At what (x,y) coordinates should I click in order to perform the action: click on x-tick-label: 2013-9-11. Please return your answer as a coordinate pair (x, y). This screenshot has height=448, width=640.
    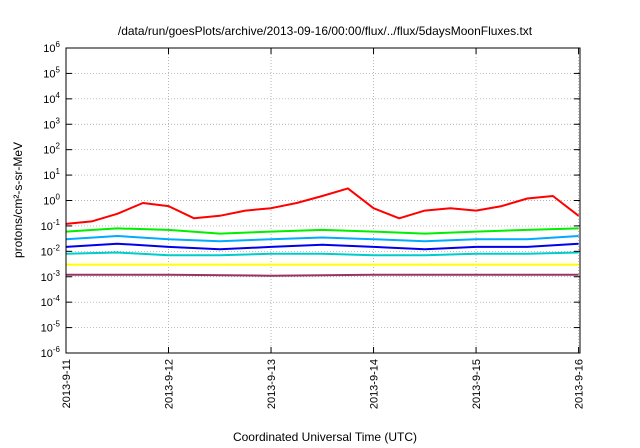
    Looking at the image, I should click on (67, 383).